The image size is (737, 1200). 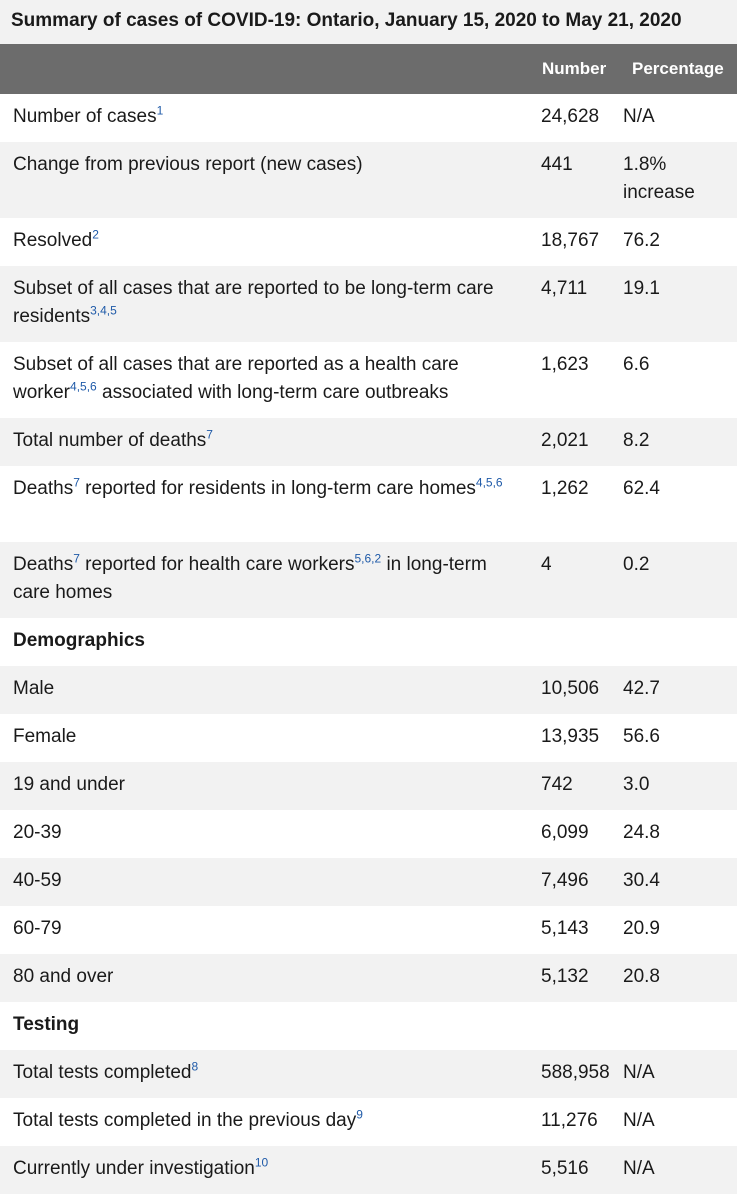 I want to click on row-percentage: 6.6, so click(x=678, y=380).